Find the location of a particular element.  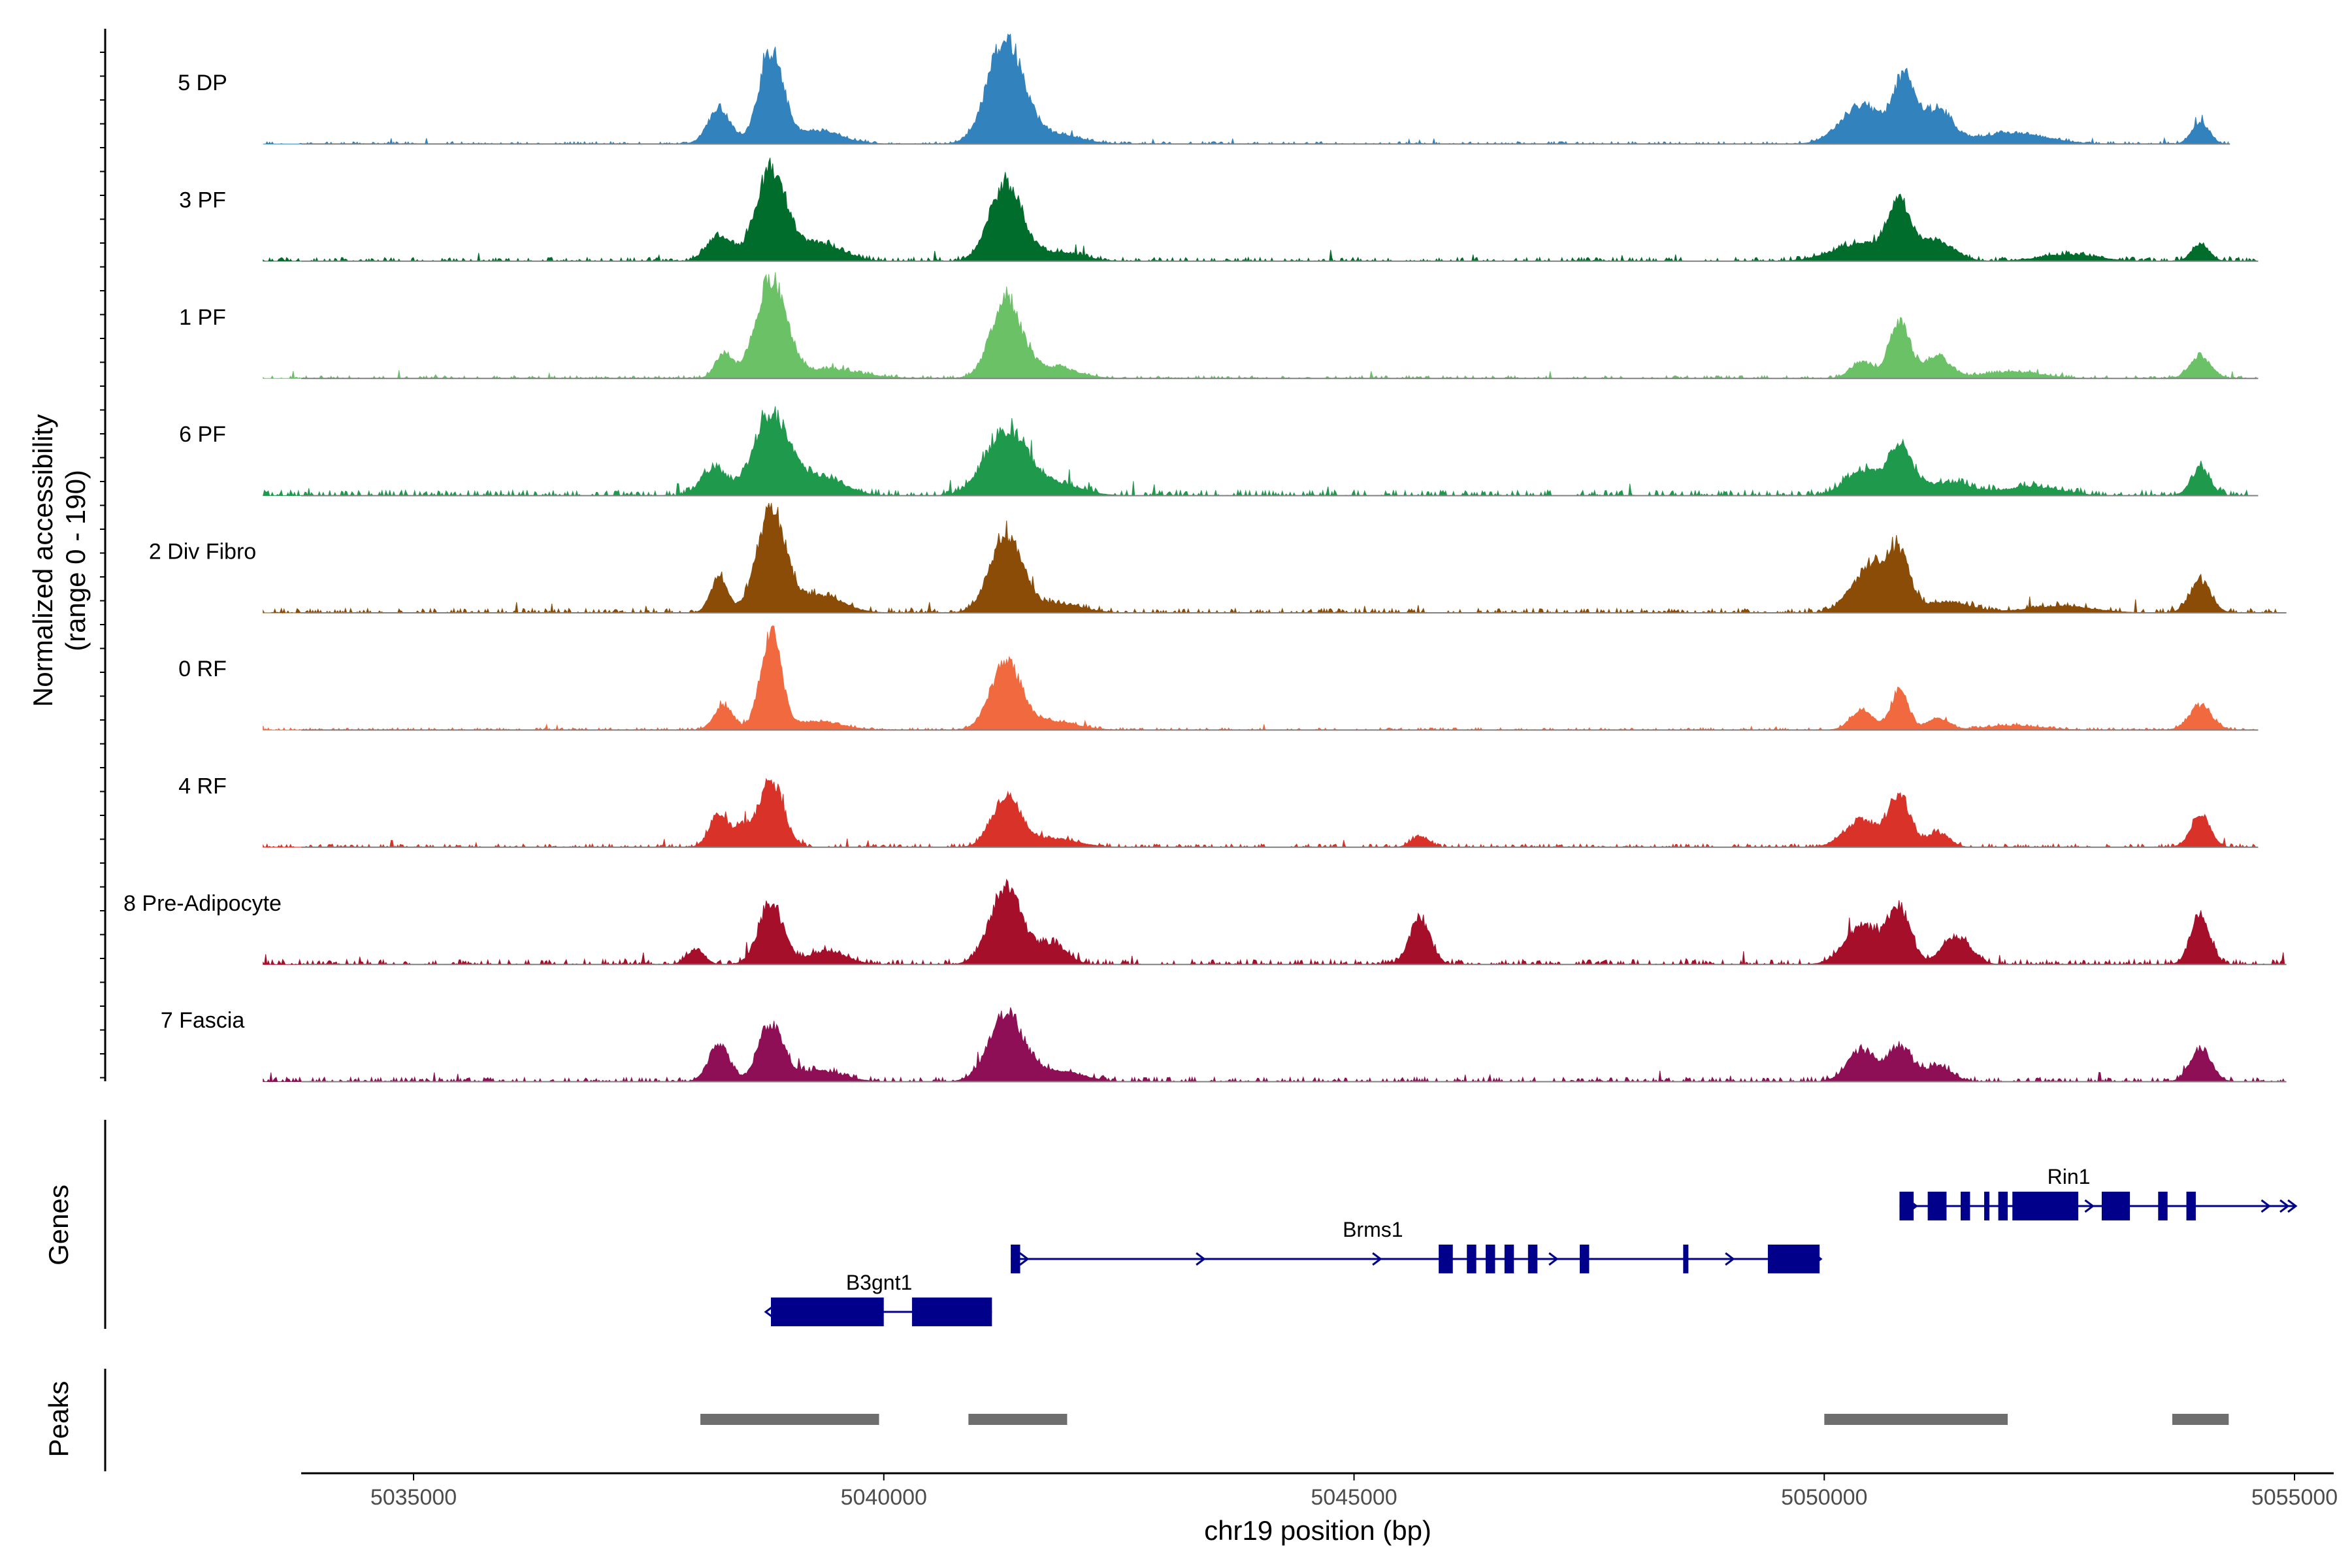

x-axis-title: chr19 position (bp) is located at coordinates (1317, 1530).